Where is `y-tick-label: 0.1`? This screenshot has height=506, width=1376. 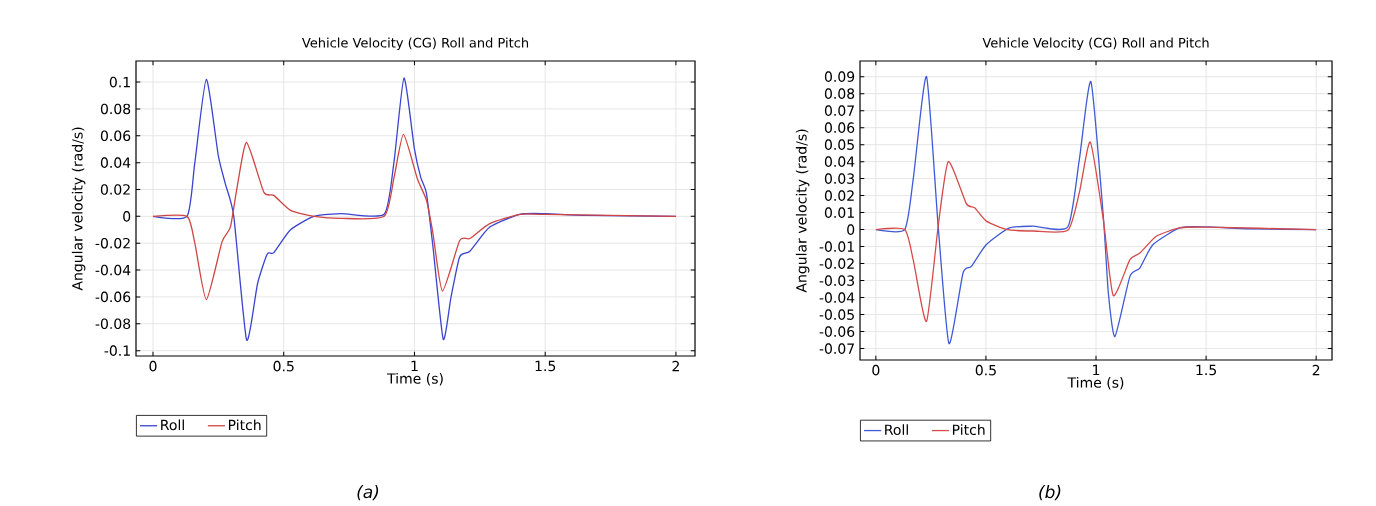
y-tick-label: 0.1 is located at coordinates (119, 82).